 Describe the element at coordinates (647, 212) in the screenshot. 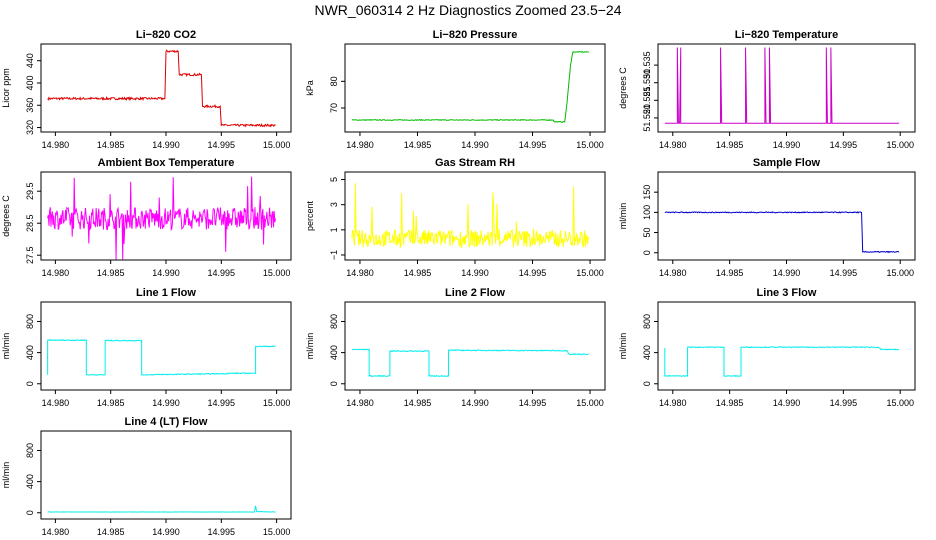

I see `y-tick-label: 100` at that location.